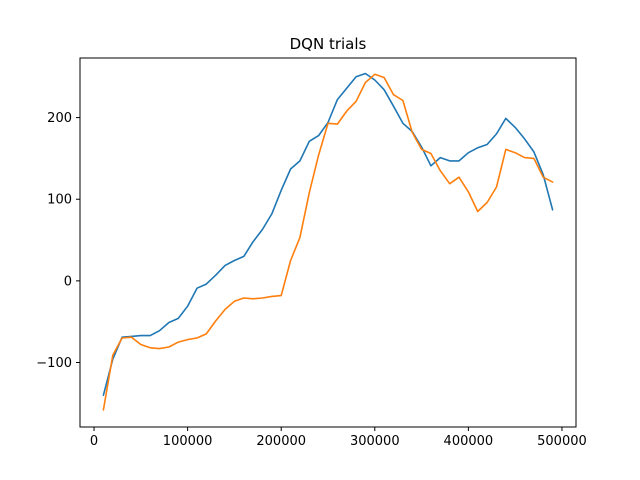  What do you see at coordinates (58, 241) in the screenshot?
I see `y-axis: −100 0 100 200` at bounding box center [58, 241].